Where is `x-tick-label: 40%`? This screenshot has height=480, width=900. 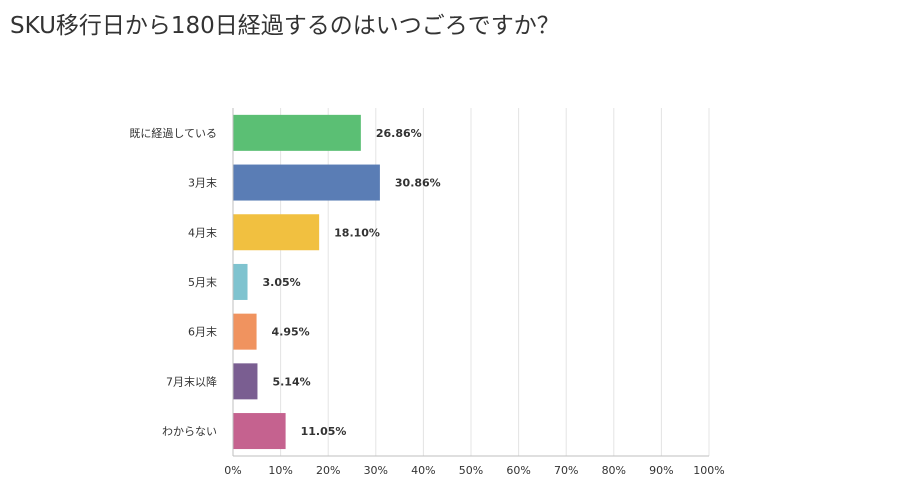
x-tick-label: 40% is located at coordinates (423, 470).